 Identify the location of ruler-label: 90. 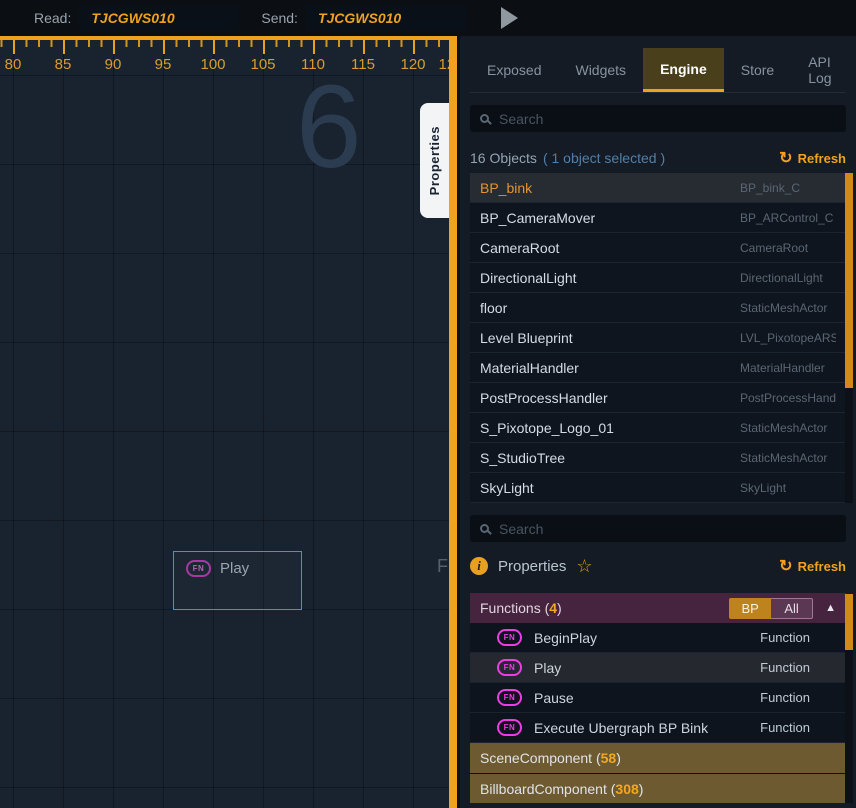
(113, 64).